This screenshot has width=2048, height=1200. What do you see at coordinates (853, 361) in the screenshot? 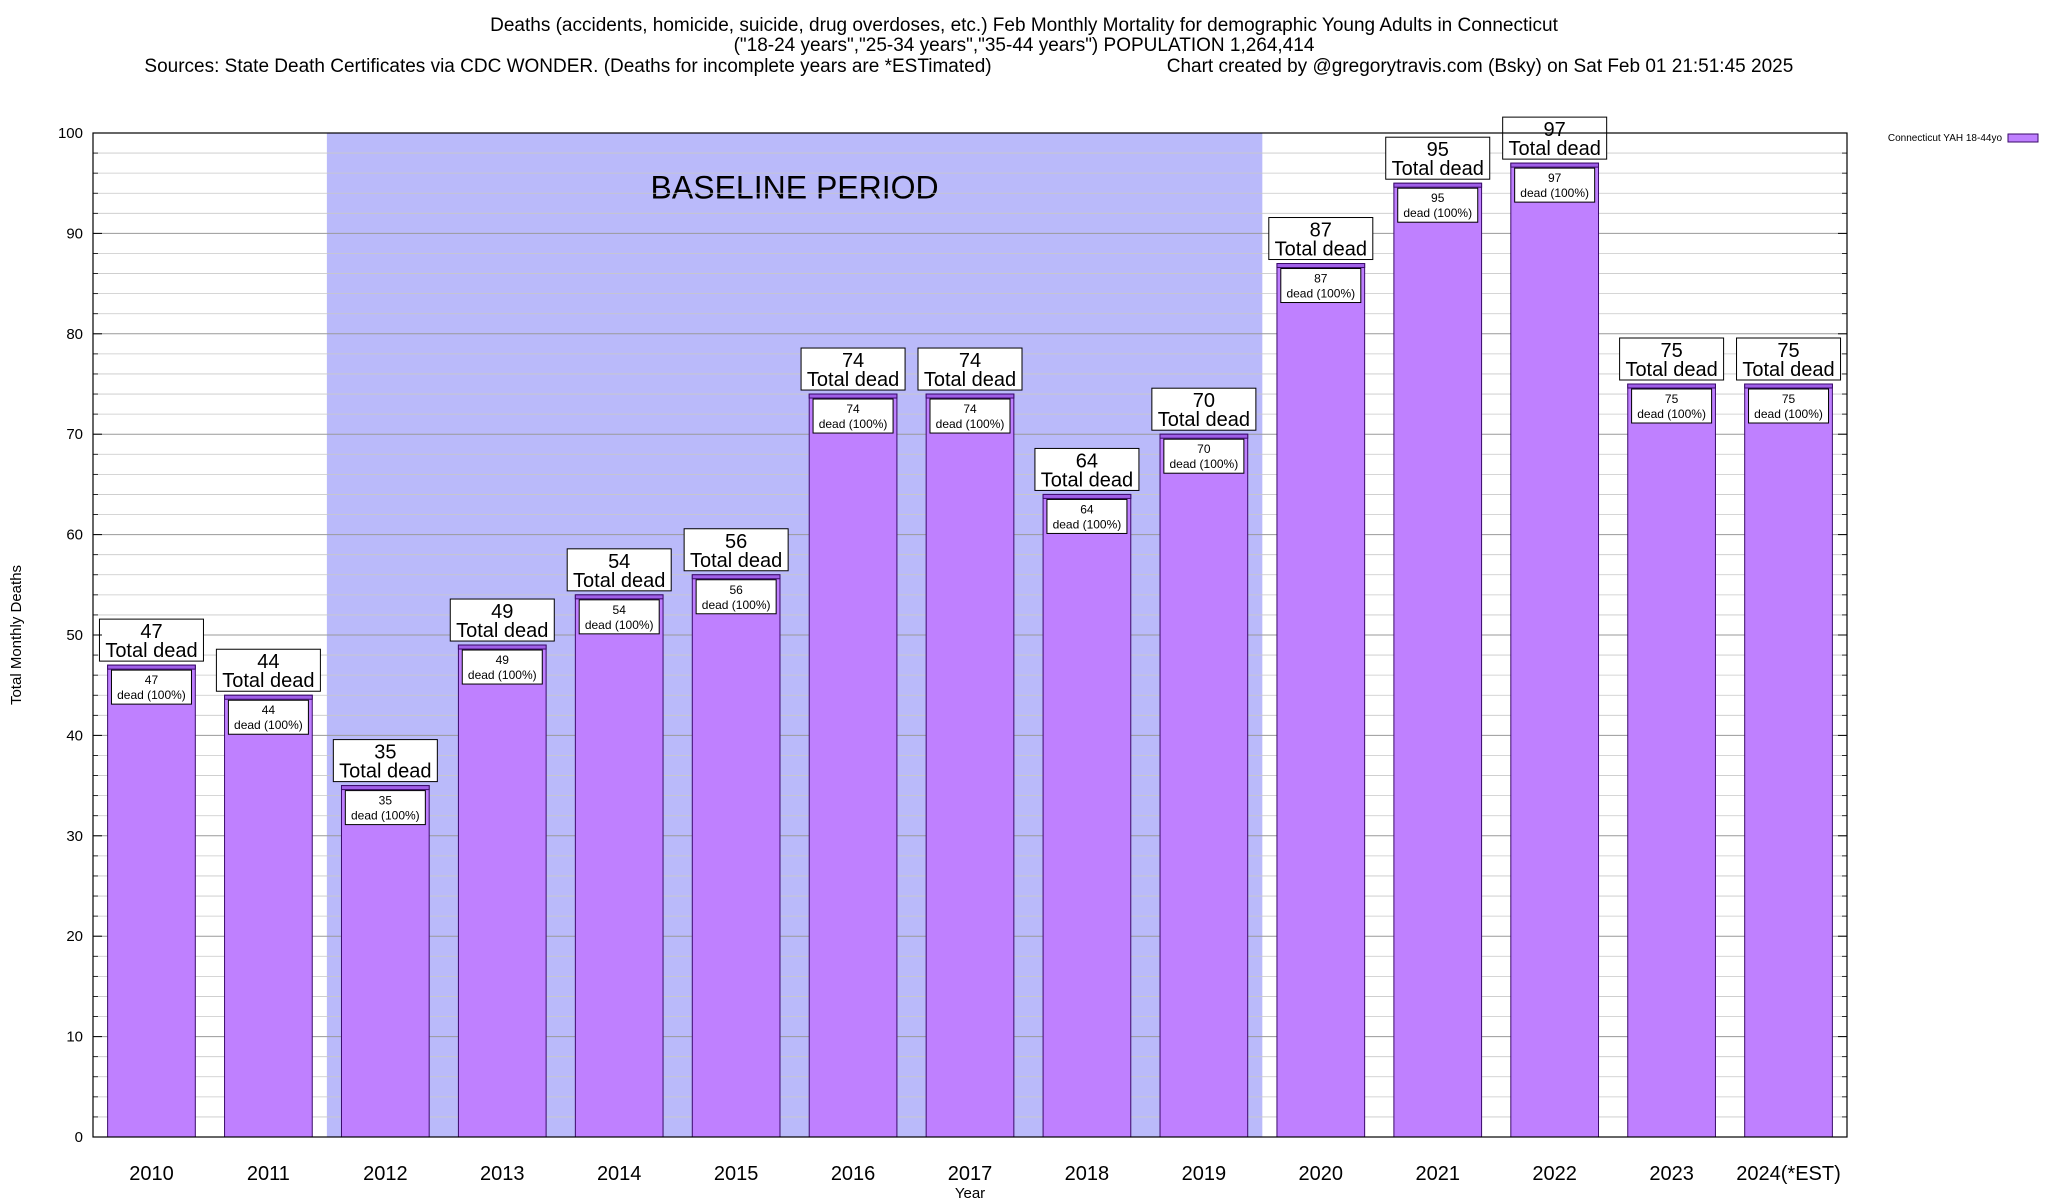
I see `top-label-value: 74` at bounding box center [853, 361].